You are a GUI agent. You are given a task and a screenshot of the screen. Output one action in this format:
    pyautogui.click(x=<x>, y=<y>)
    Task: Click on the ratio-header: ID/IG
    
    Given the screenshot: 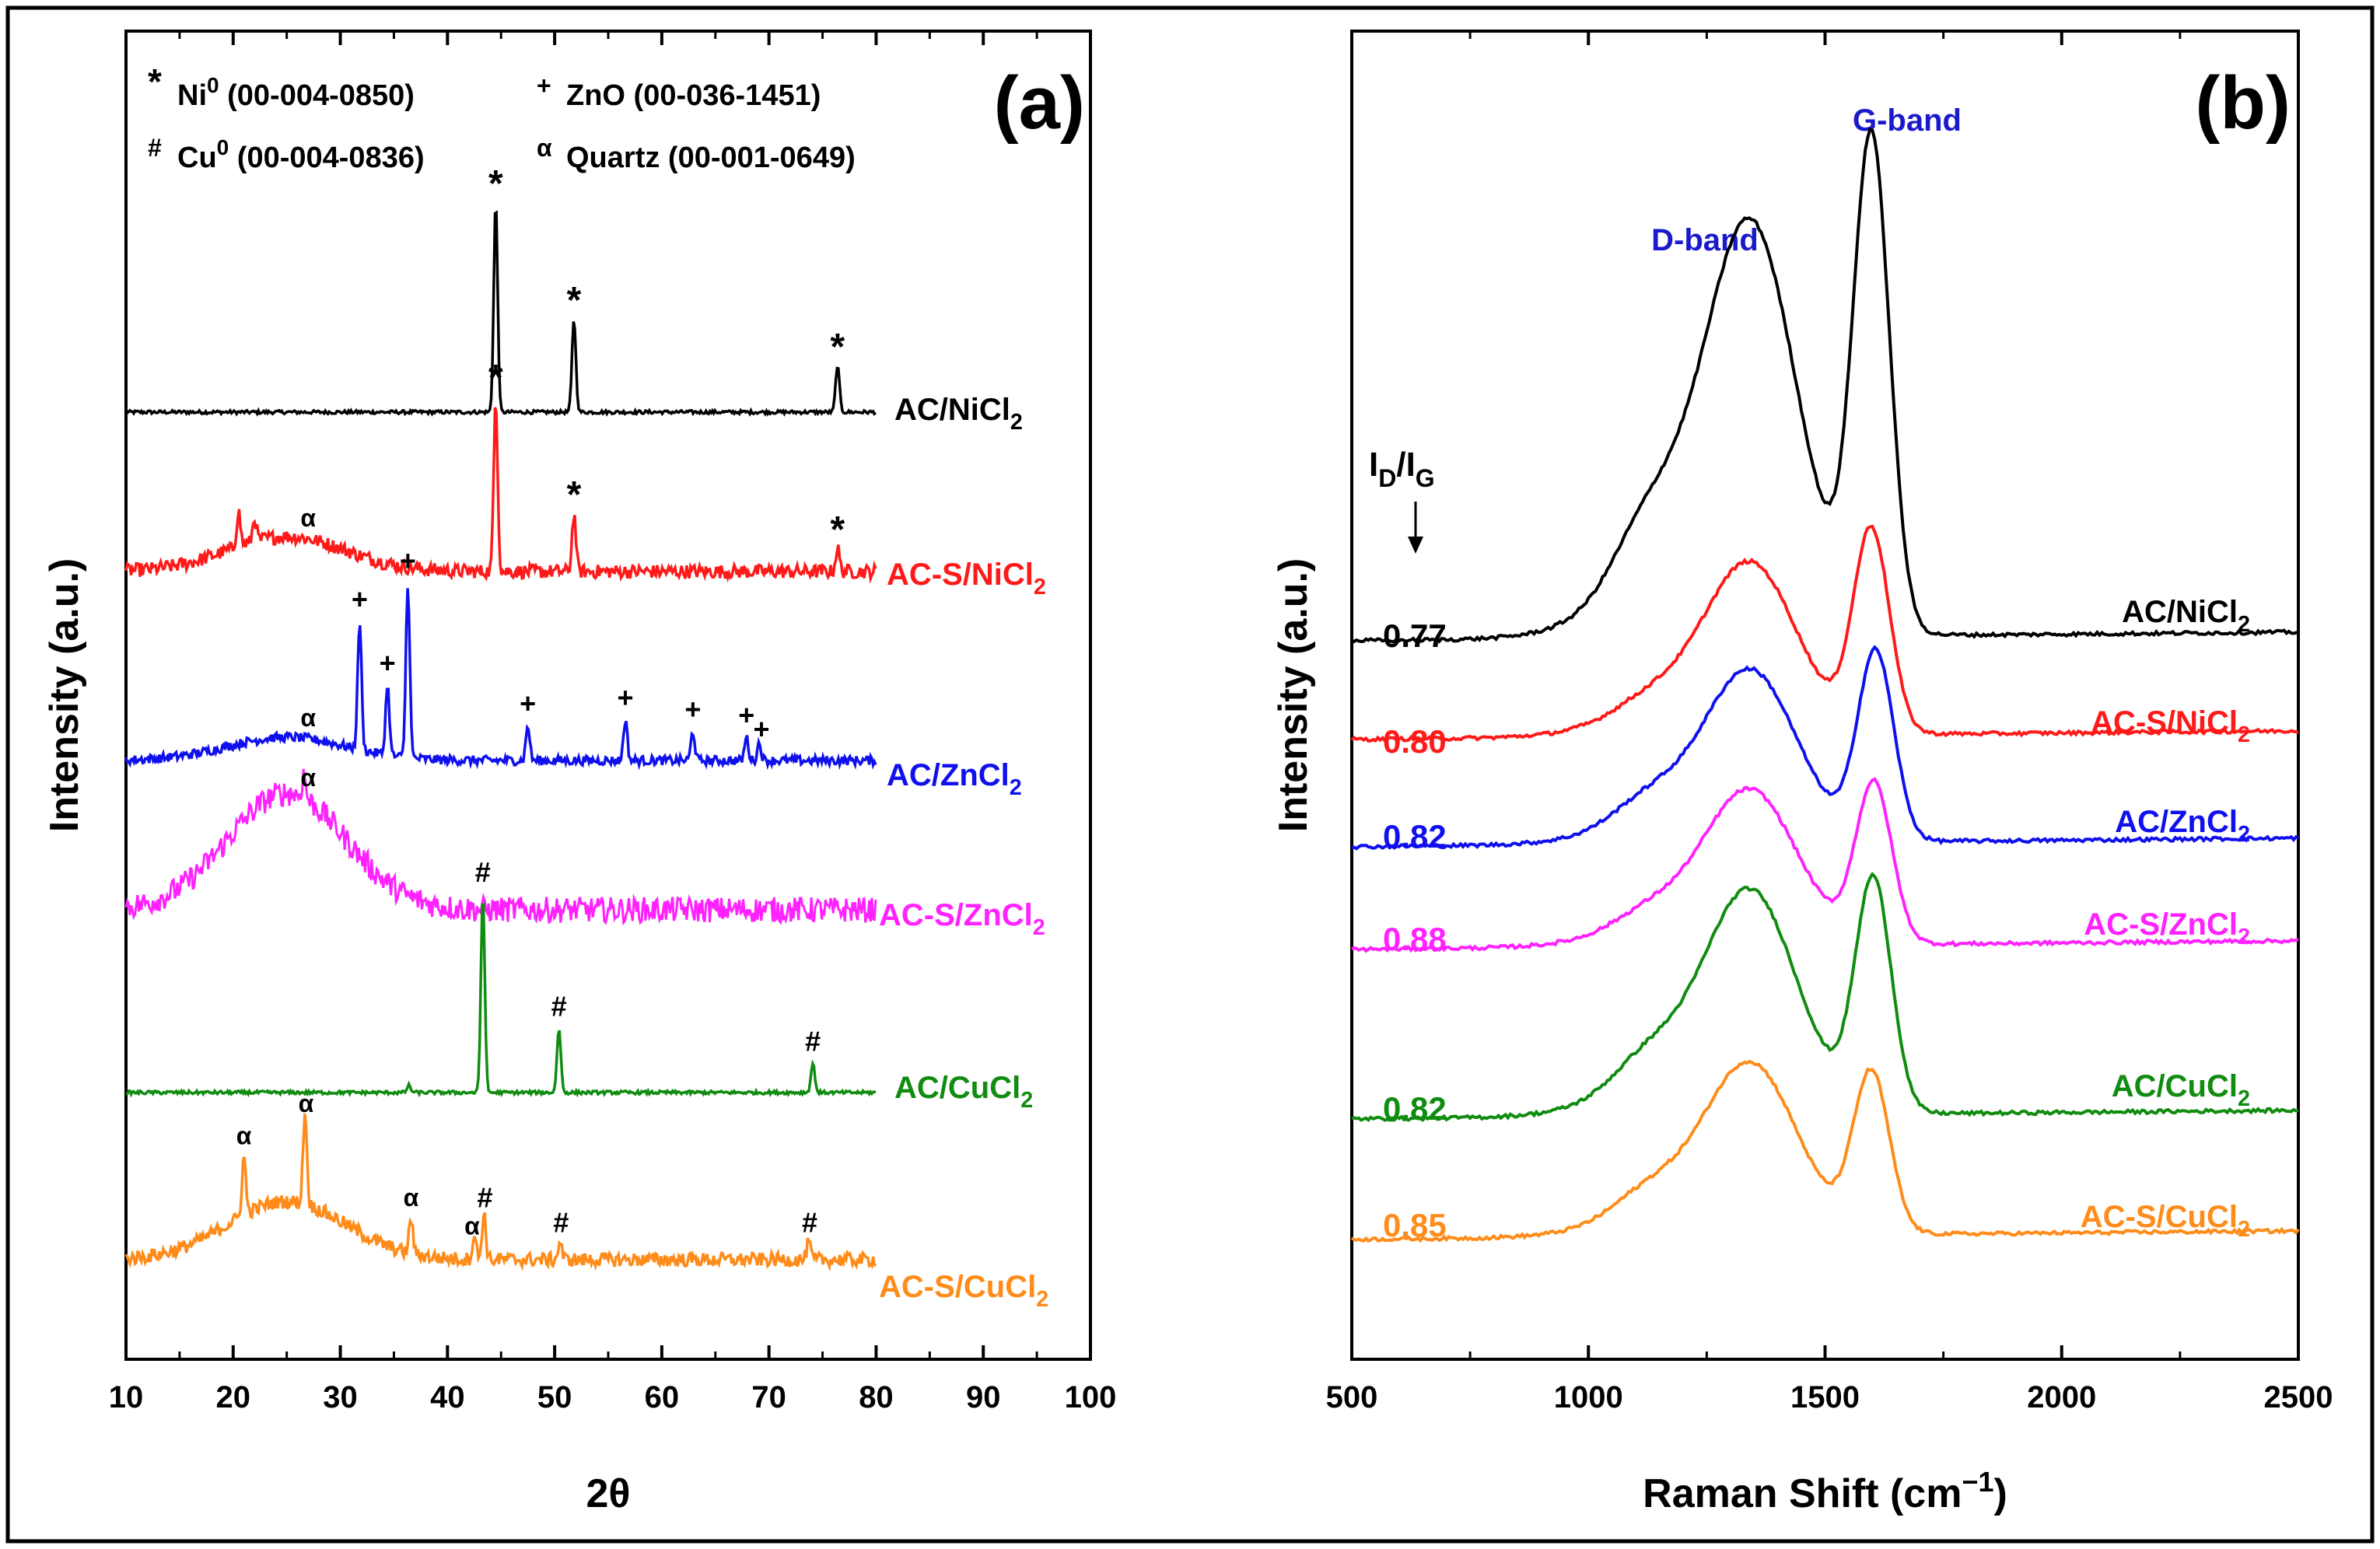 What is the action you would take?
    pyautogui.click(x=1402, y=469)
    